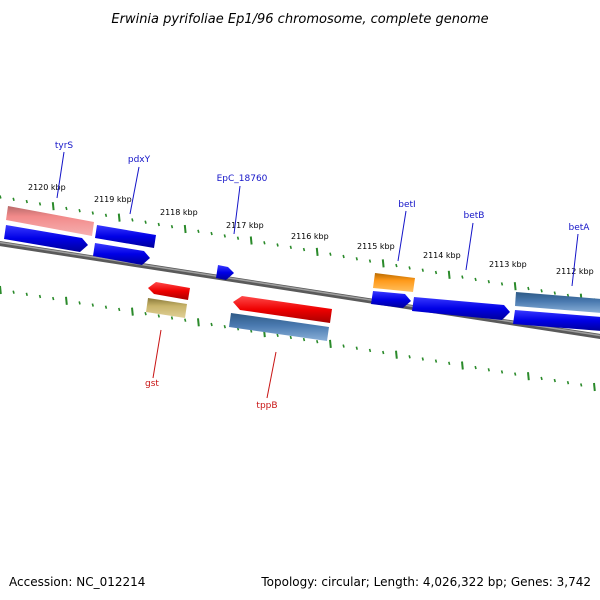 This screenshot has height=600, width=600. I want to click on gene-label-gst: gst, so click(152, 384).